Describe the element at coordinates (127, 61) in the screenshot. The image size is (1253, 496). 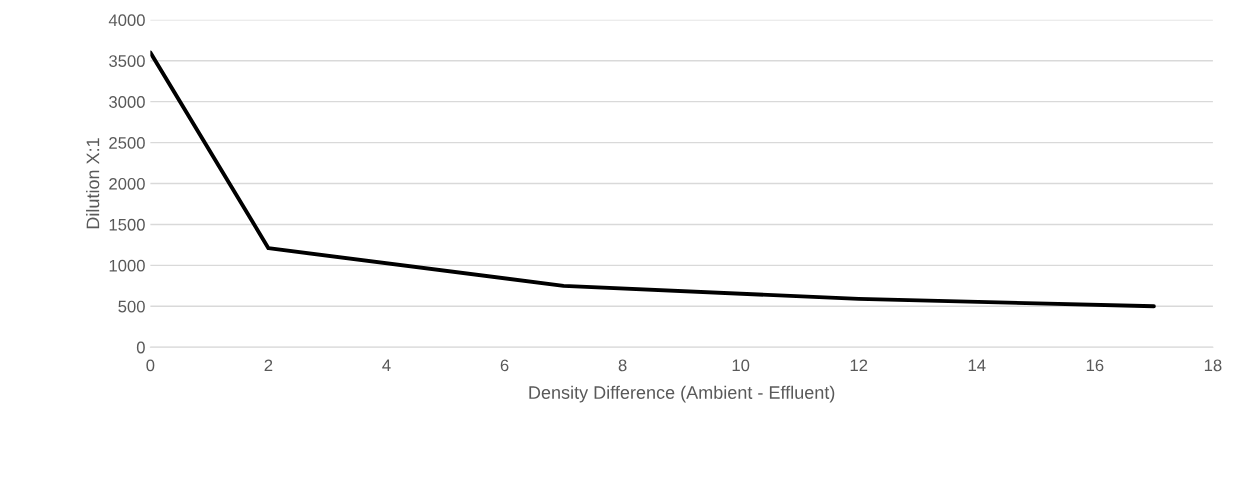
I see `y-tick-label: 3500` at that location.